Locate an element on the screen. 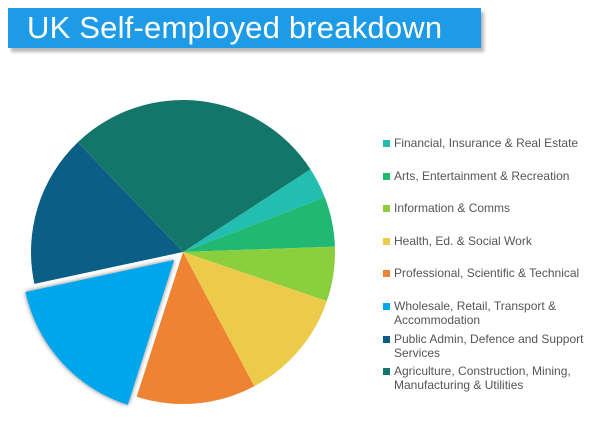  legend-item: Financial, Insurance & Real Estate is located at coordinates (487, 143).